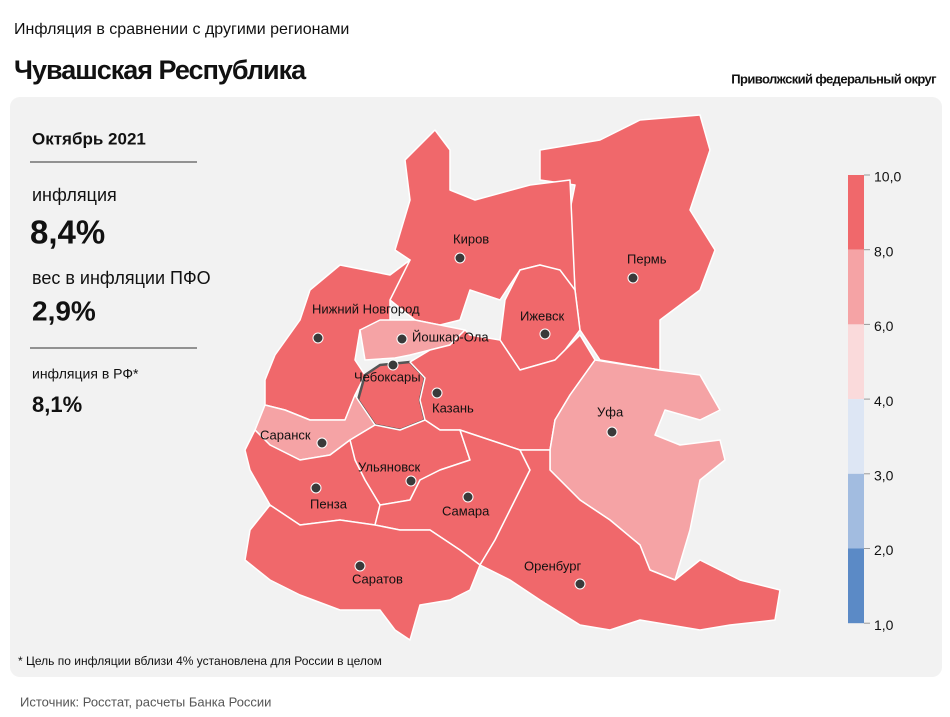  What do you see at coordinates (329, 503) in the screenshot?
I see `city-label: Пенза` at bounding box center [329, 503].